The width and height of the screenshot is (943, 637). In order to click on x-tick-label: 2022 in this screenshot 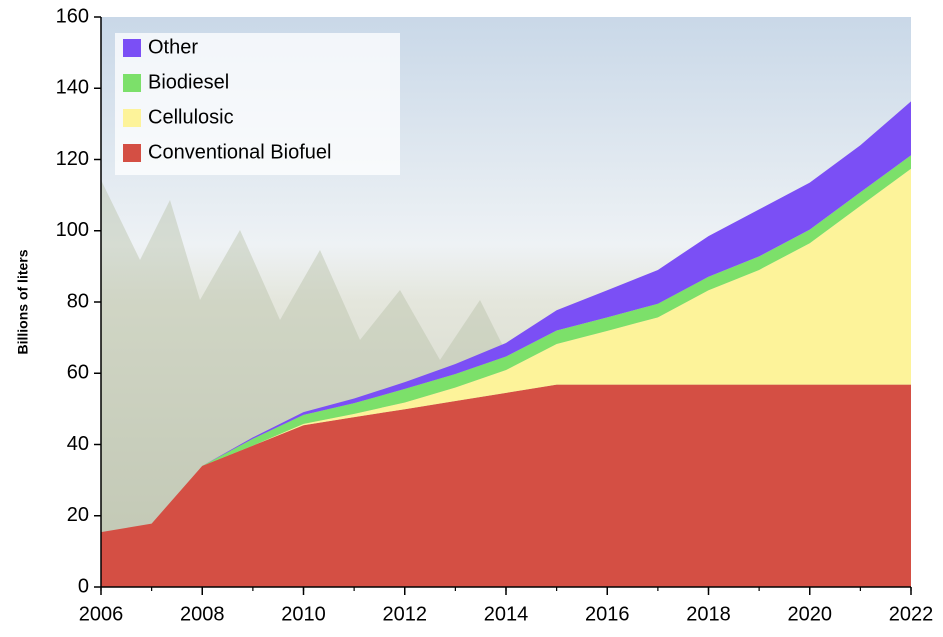, I will do `click(911, 614)`.